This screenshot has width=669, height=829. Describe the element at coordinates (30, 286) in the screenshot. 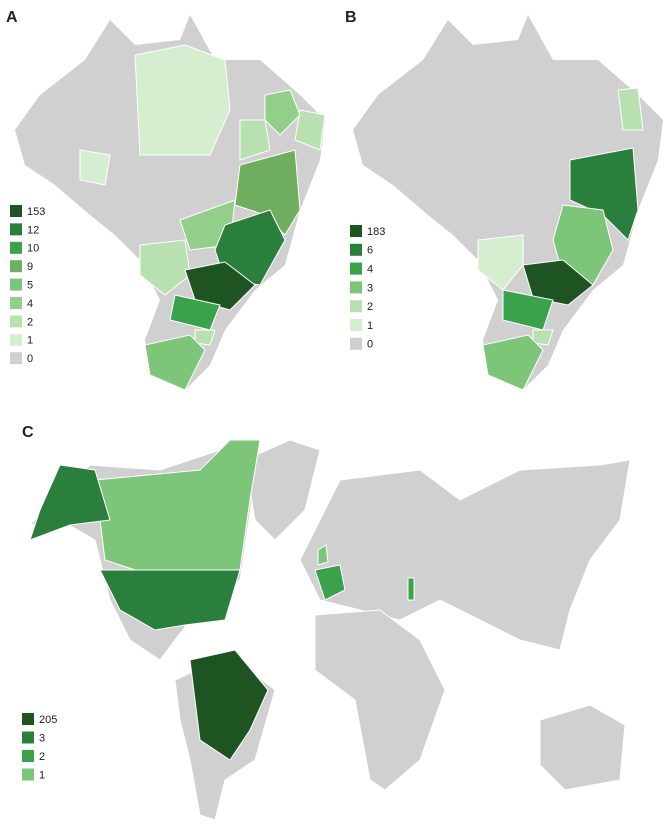

I see `legend-label: 5` at that location.